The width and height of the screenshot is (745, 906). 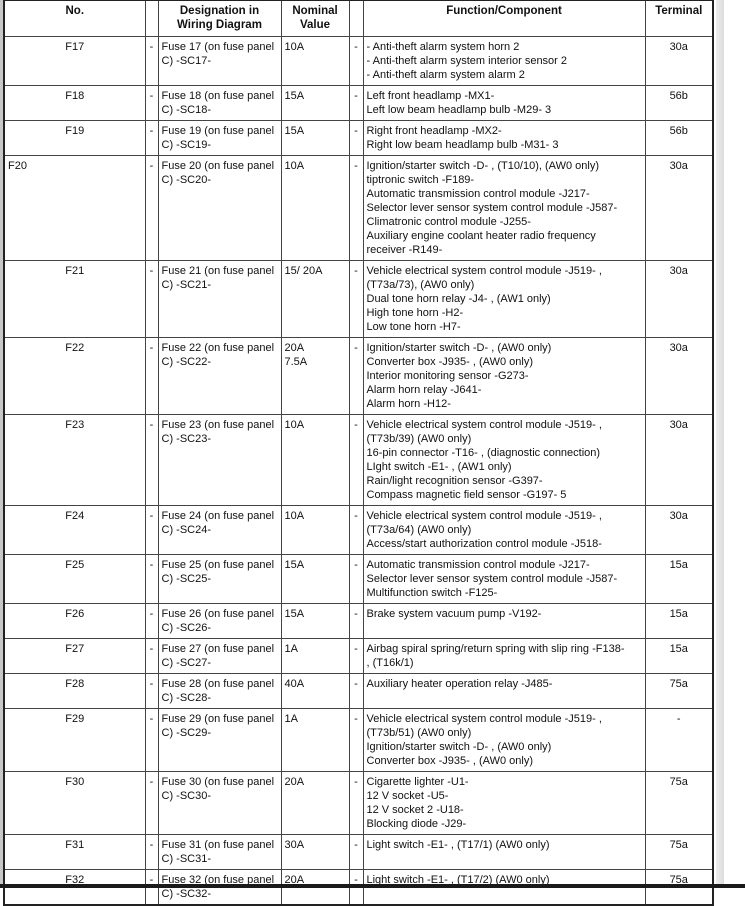 I want to click on function-line: Light switch -E1- , (T17/2) (AW0 only), so click(x=458, y=880).